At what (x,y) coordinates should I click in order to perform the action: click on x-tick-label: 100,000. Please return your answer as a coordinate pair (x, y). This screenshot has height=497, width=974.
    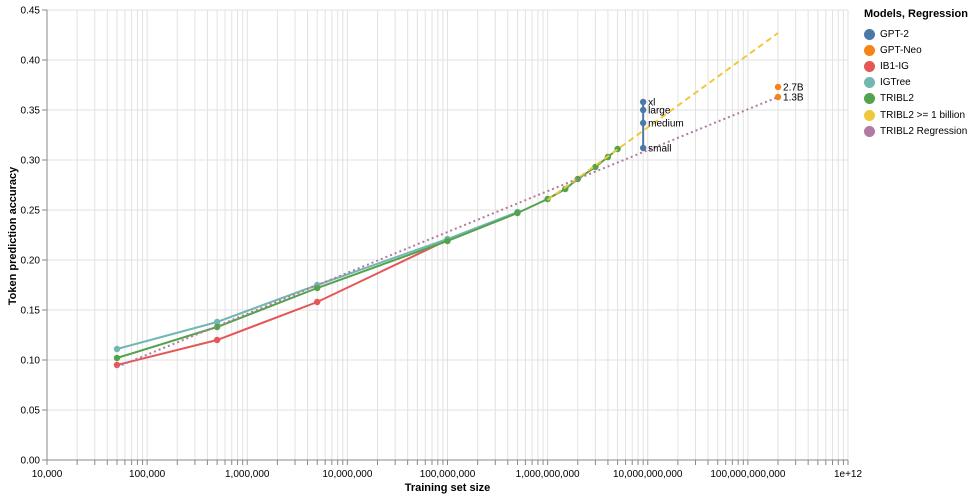
    Looking at the image, I should click on (147, 474).